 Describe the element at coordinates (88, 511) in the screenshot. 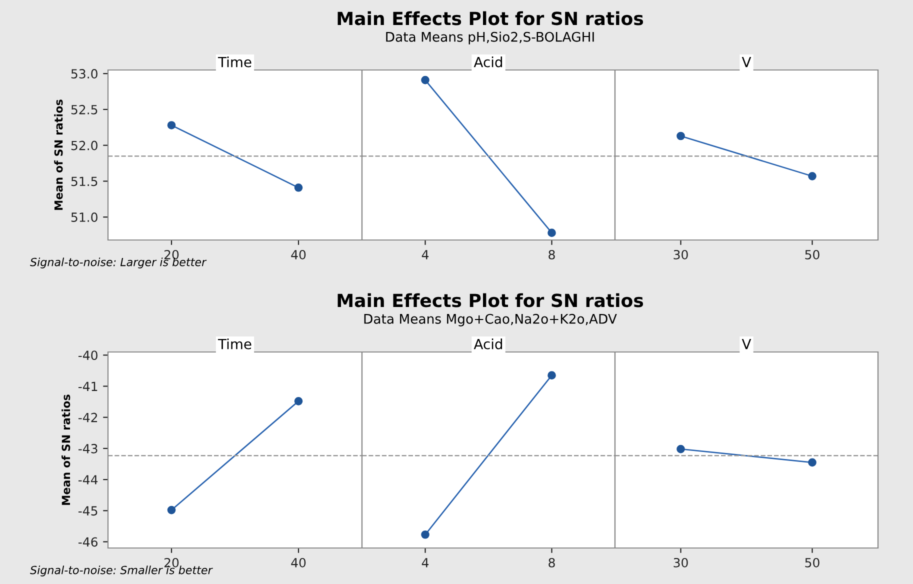

I see `y-tick-label: -45` at that location.